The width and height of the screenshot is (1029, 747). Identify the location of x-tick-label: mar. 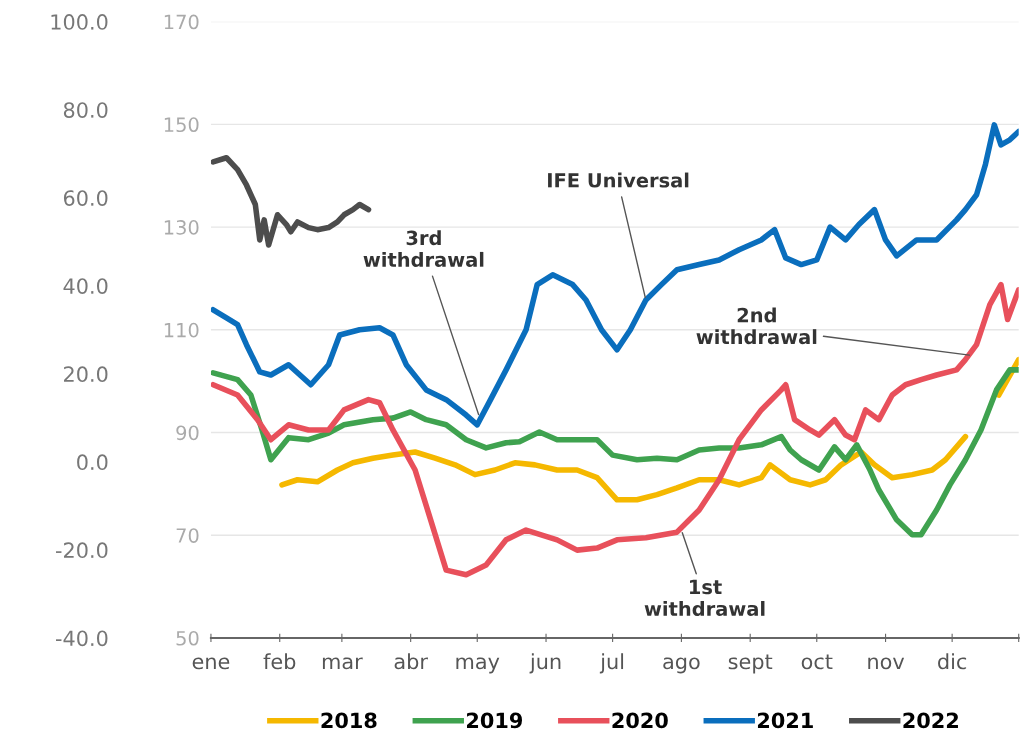
(342, 663).